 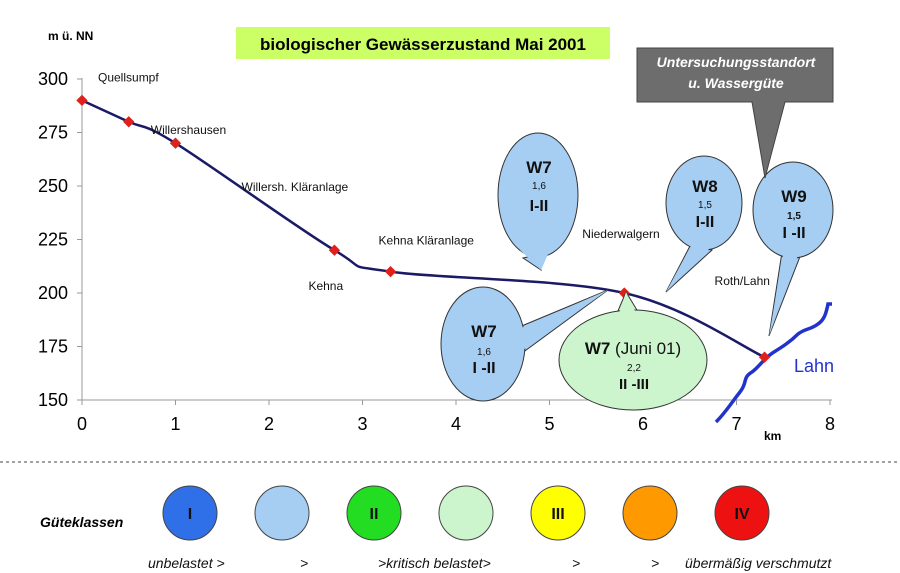 What do you see at coordinates (736, 83) in the screenshot?
I see `standort-line2: u. Wassergüte` at bounding box center [736, 83].